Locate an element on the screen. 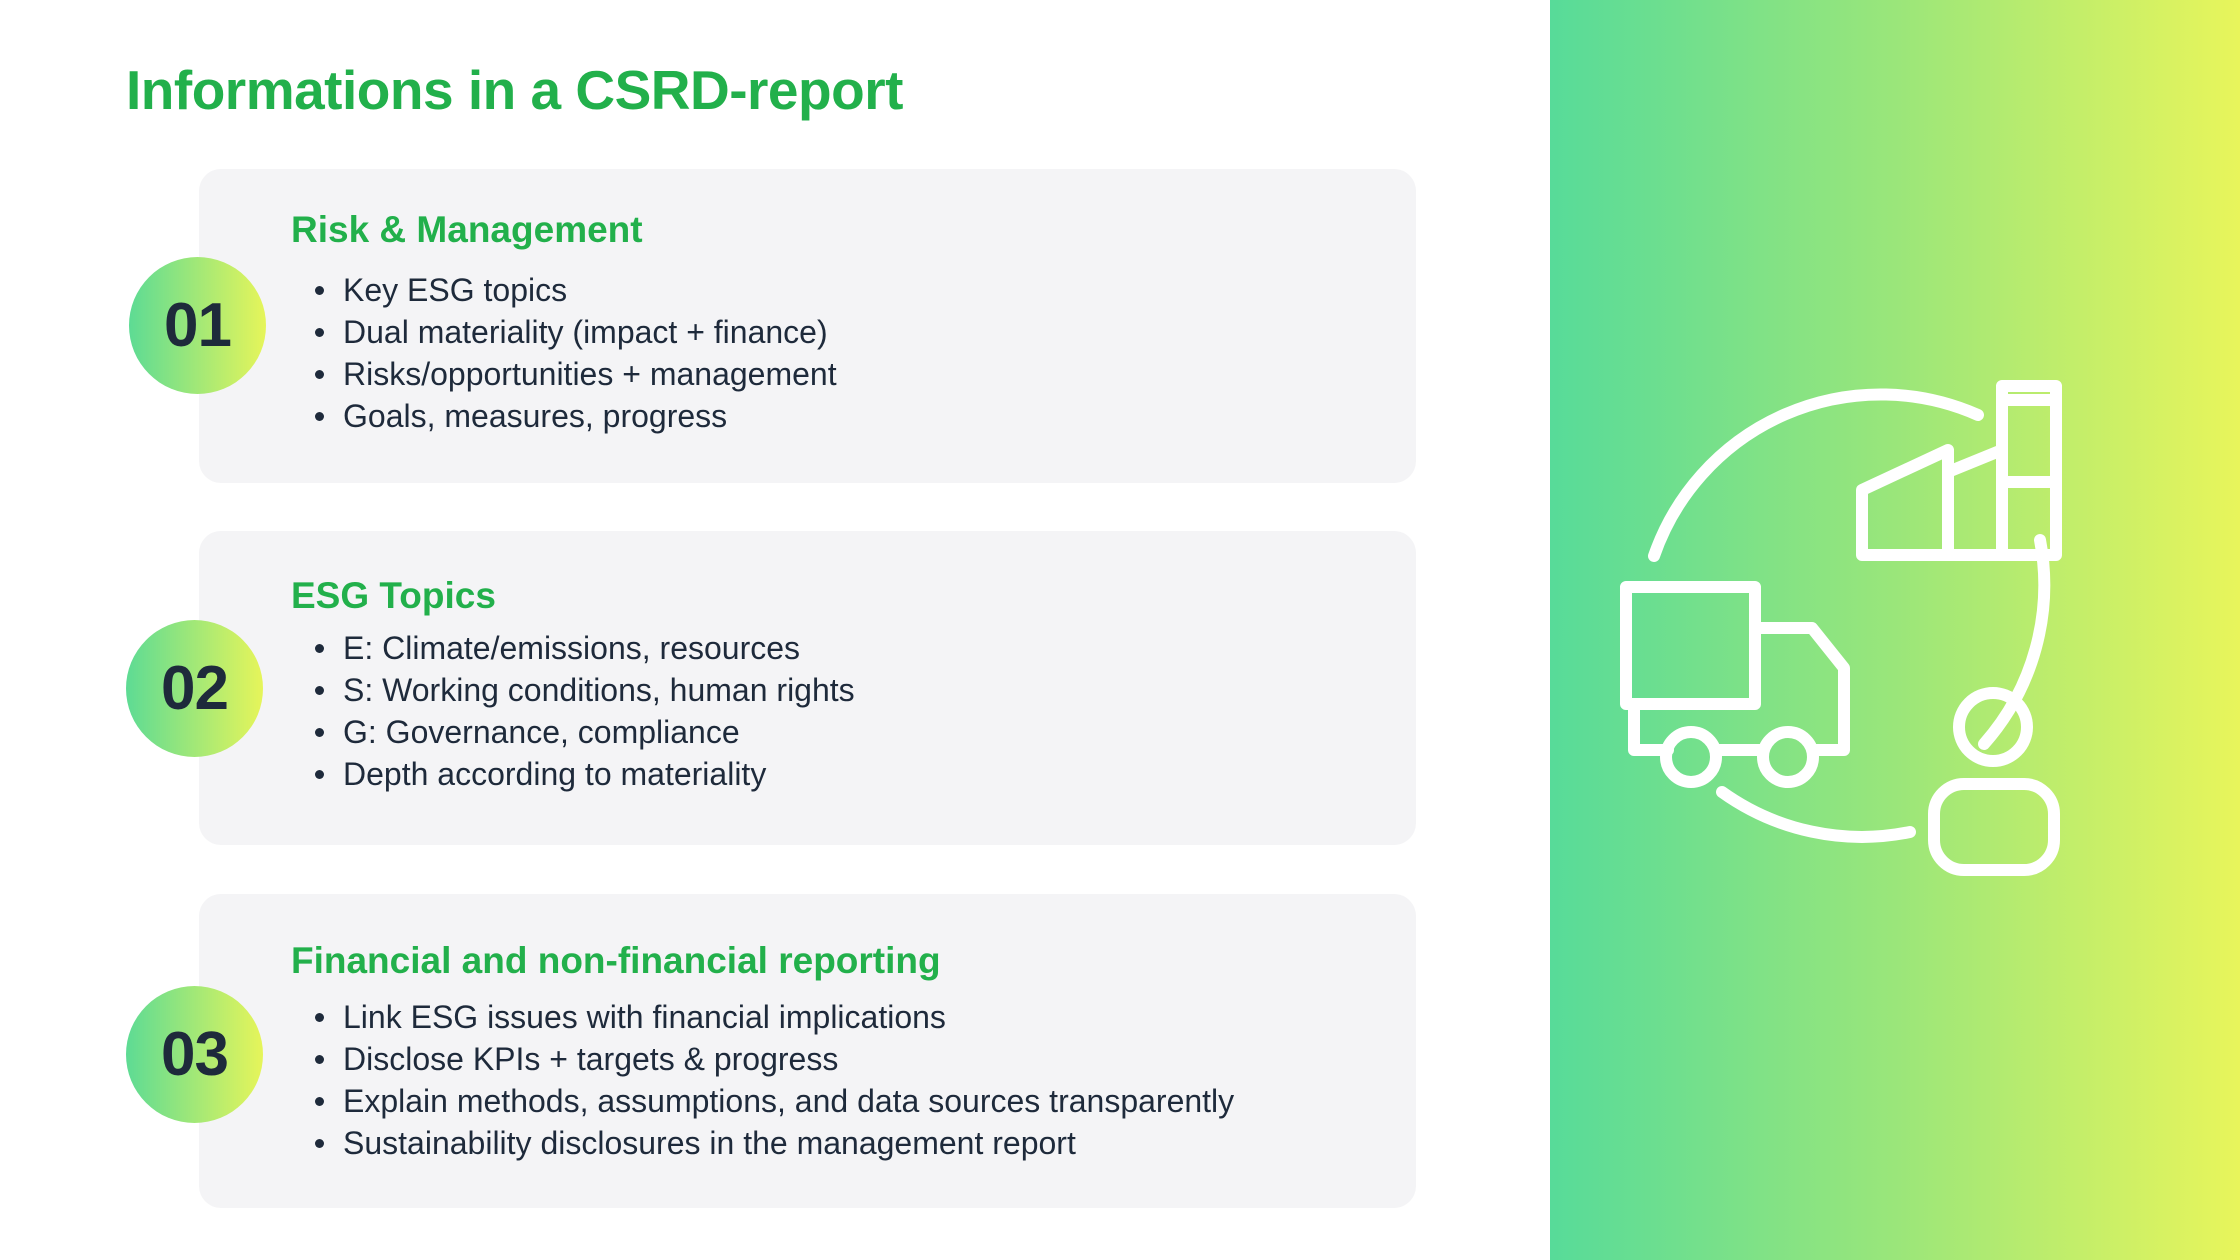 This screenshot has height=1260, width=2240. section-number-badge: 01 is located at coordinates (197, 325).